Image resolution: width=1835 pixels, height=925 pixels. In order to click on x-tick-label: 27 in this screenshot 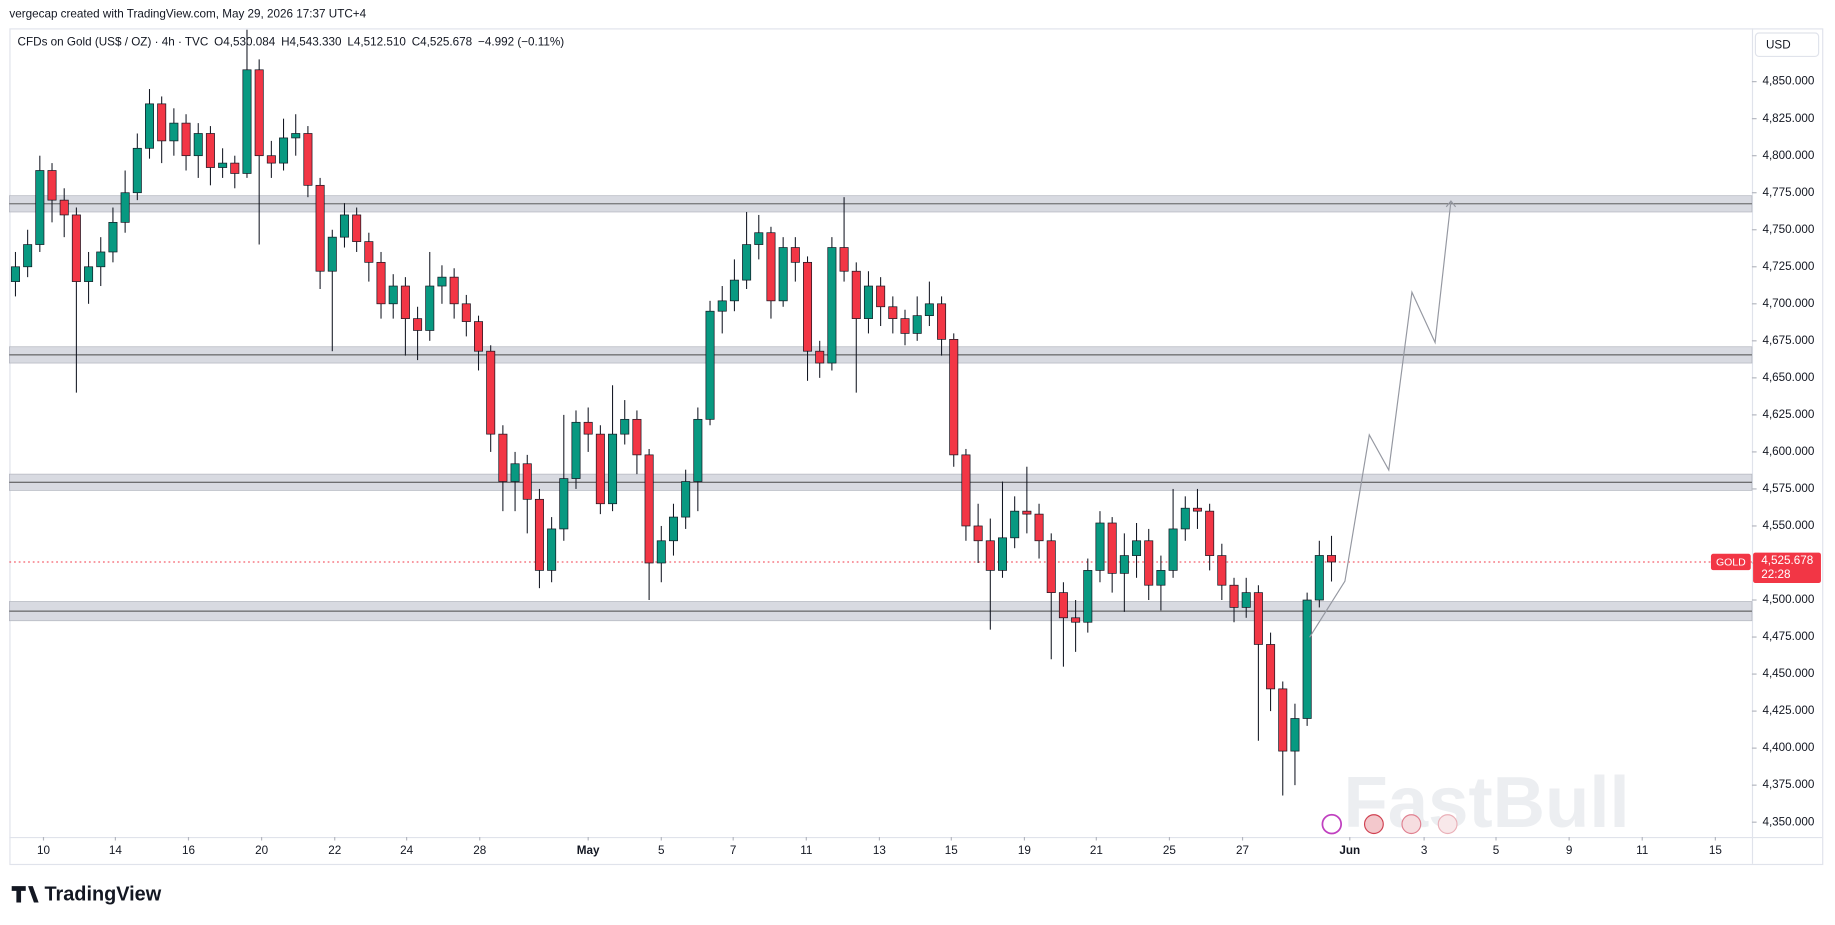, I will do `click(1242, 850)`.